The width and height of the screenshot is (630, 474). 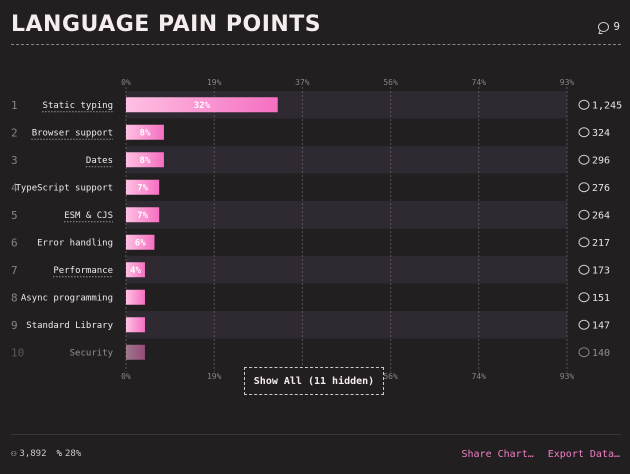 What do you see at coordinates (166, 24) in the screenshot?
I see `chart-title: LANGUAGE PAIN POINTS` at bounding box center [166, 24].